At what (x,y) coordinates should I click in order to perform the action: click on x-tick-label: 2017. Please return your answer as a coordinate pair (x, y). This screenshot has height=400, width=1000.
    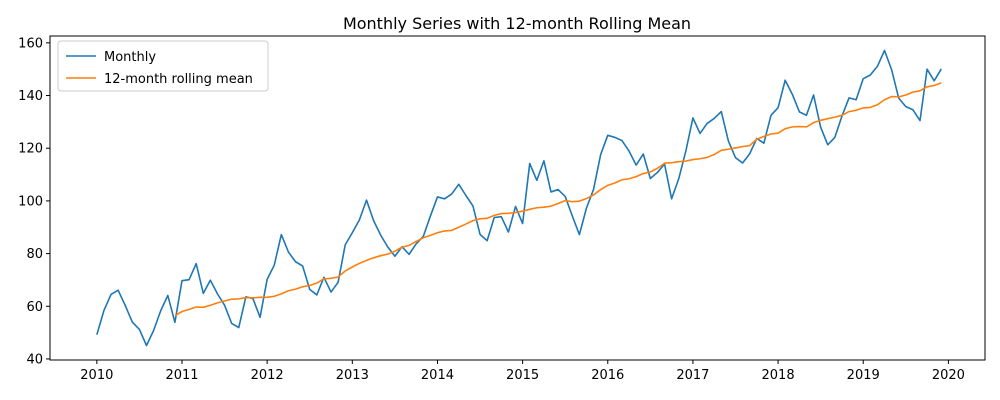
    Looking at the image, I should click on (692, 375).